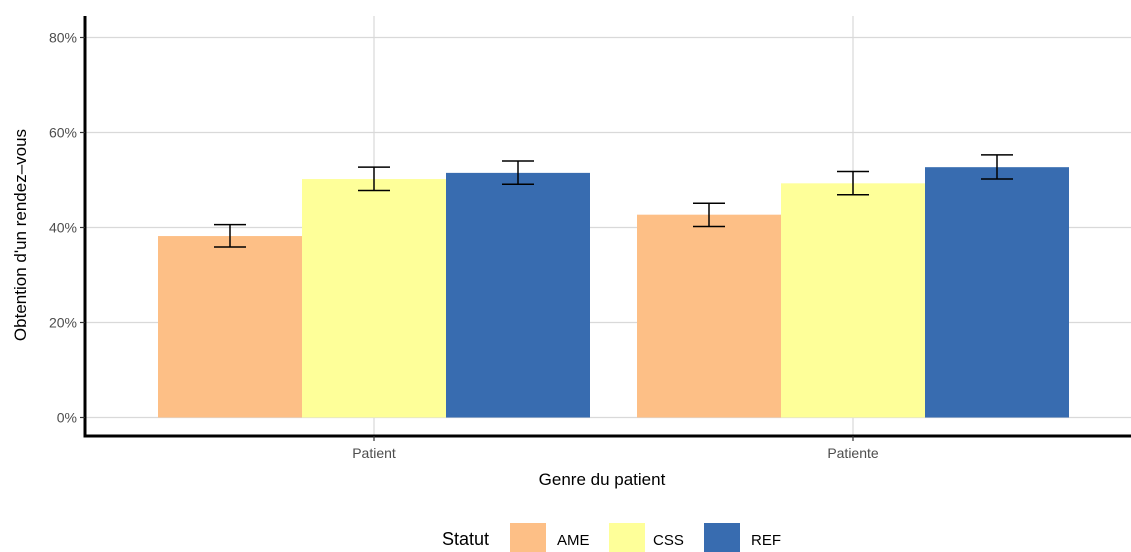 This screenshot has height=552, width=1131. Describe the element at coordinates (465, 539) in the screenshot. I see `legend-title: Statut` at that location.